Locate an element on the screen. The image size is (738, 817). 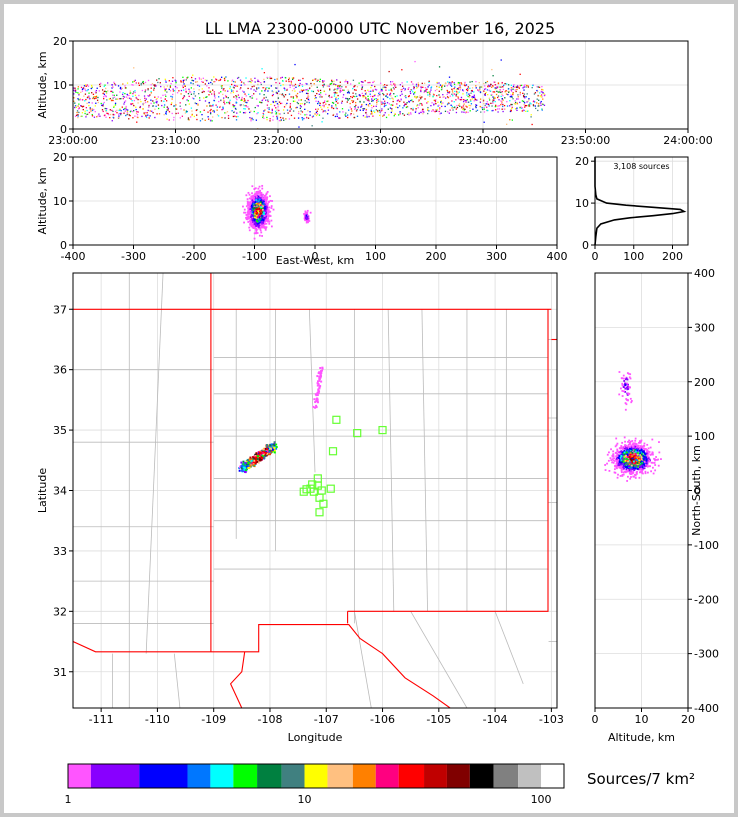
county-border is located at coordinates (363, 659).